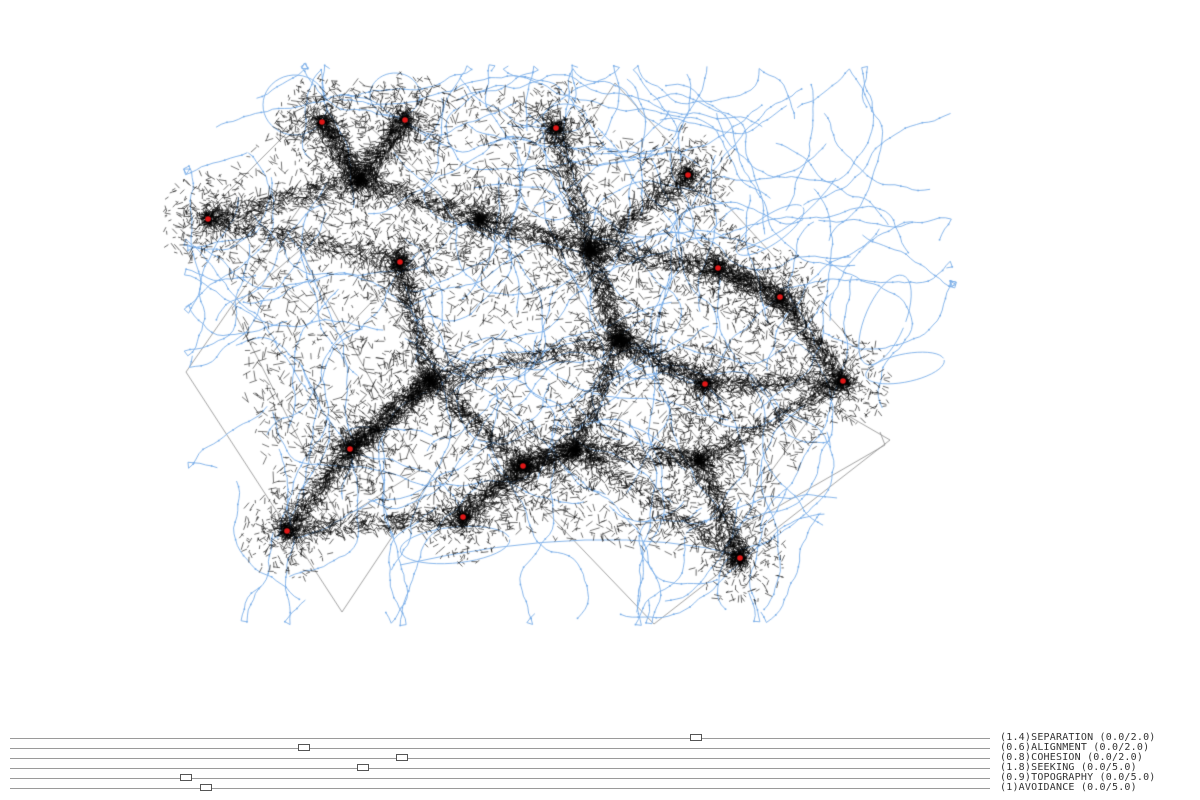 The height and width of the screenshot is (800, 1200). Describe the element at coordinates (1075, 747) in the screenshot. I see `slider-label: (0.6)ALIGNMENT (0.0/2.0)` at that location.